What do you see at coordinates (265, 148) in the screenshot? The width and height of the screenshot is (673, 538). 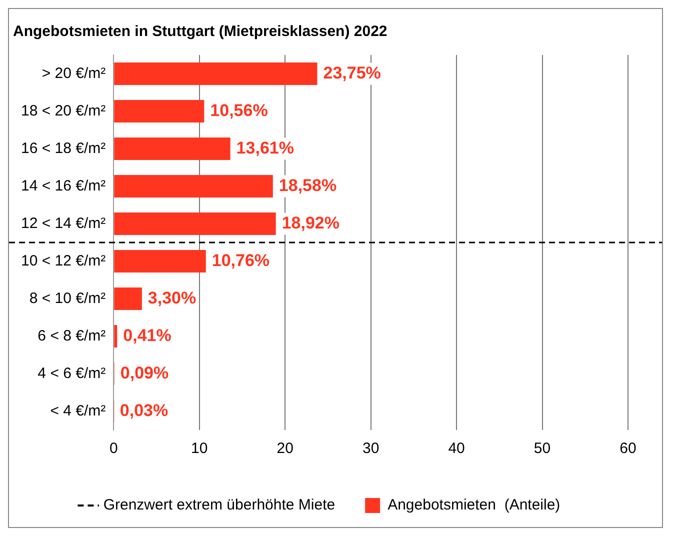 I see `data-label: 13,61%` at bounding box center [265, 148].